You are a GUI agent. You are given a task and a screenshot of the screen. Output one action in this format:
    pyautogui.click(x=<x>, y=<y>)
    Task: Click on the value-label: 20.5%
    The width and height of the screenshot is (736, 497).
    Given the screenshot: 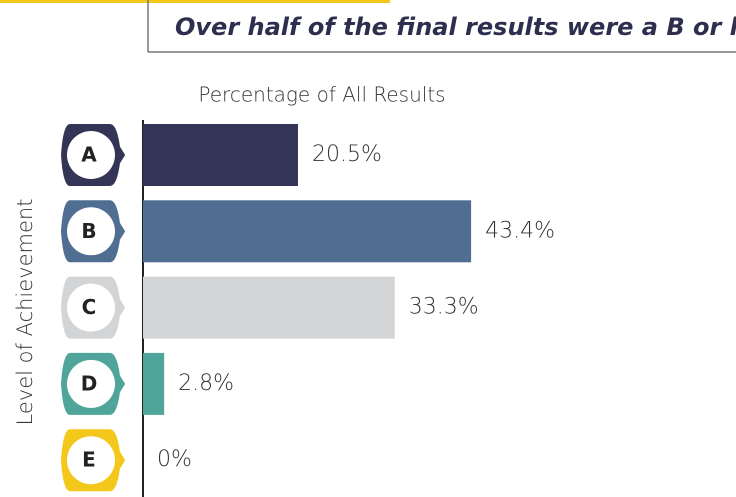 What is the action you would take?
    pyautogui.click(x=347, y=154)
    